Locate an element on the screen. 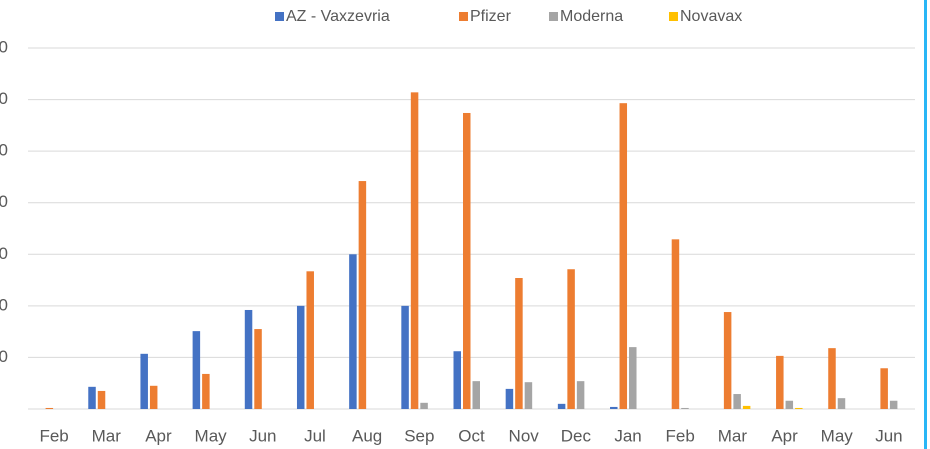  x-tick-label: Jul is located at coordinates (315, 435).